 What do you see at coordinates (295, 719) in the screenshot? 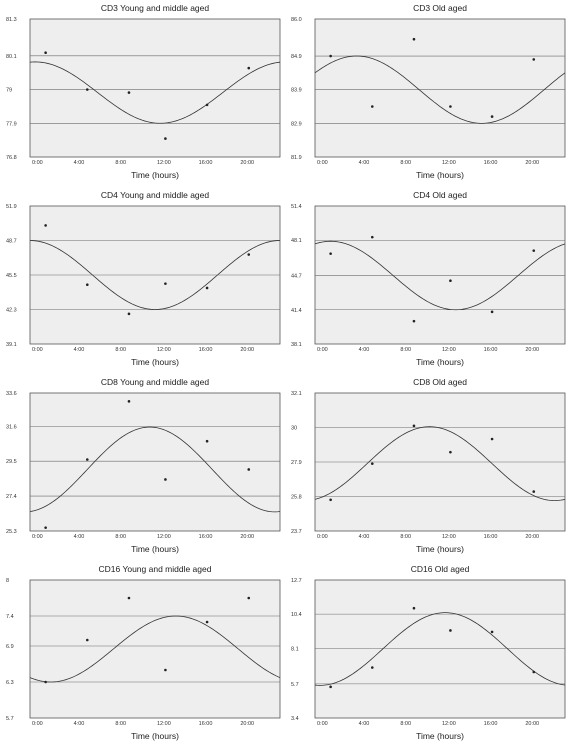
I see `y-tick-label: 3.4` at bounding box center [295, 719].